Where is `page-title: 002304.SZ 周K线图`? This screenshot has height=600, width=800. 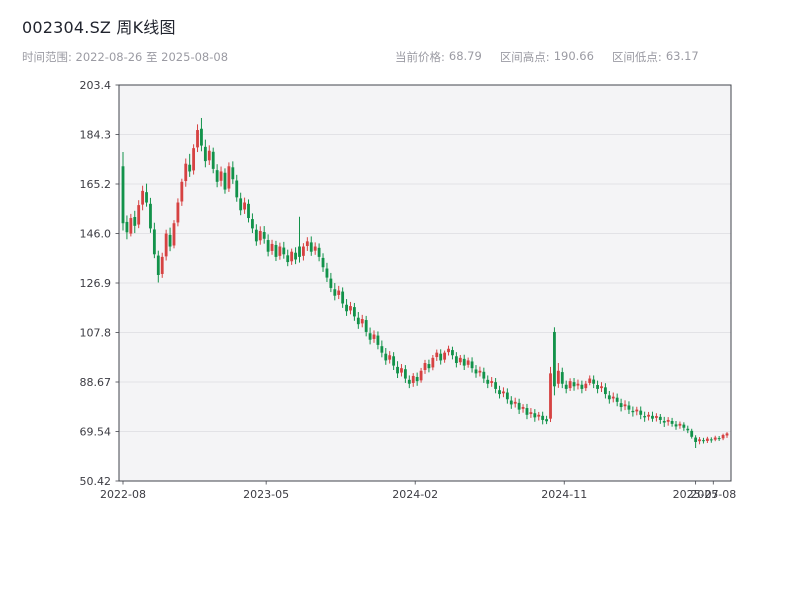
page-title: 002304.SZ 周K线图 is located at coordinates (99, 27).